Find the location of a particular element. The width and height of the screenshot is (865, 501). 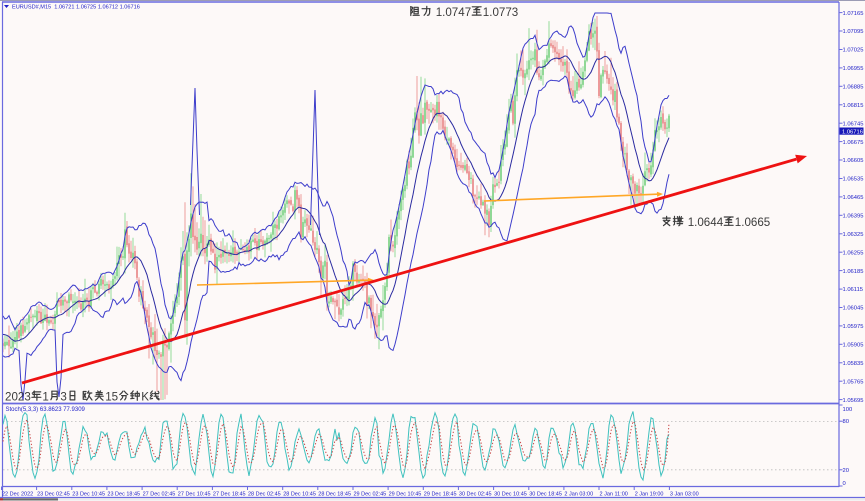

svg-text: 1.07165 is located at coordinates (853, 14).